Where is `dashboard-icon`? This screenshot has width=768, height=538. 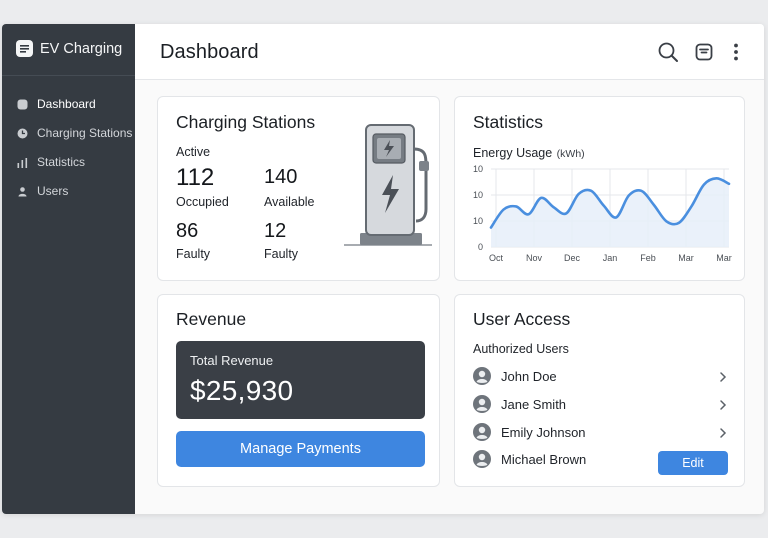
dashboard-icon is located at coordinates (22, 104).